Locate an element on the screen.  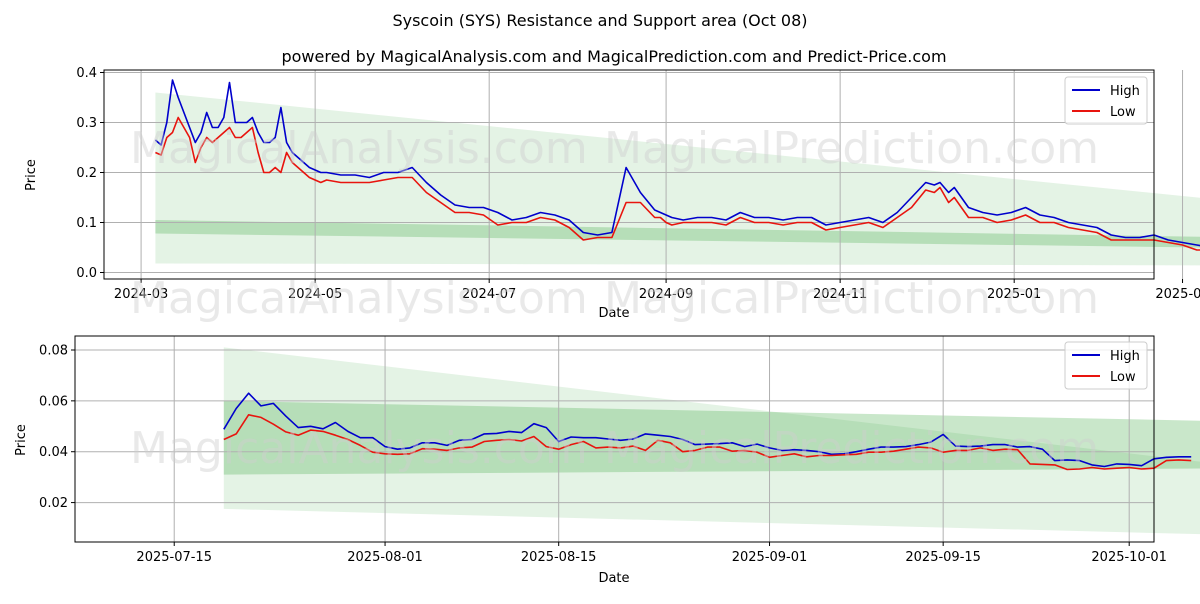
top-legend-low-label: Low is located at coordinates (1123, 112).